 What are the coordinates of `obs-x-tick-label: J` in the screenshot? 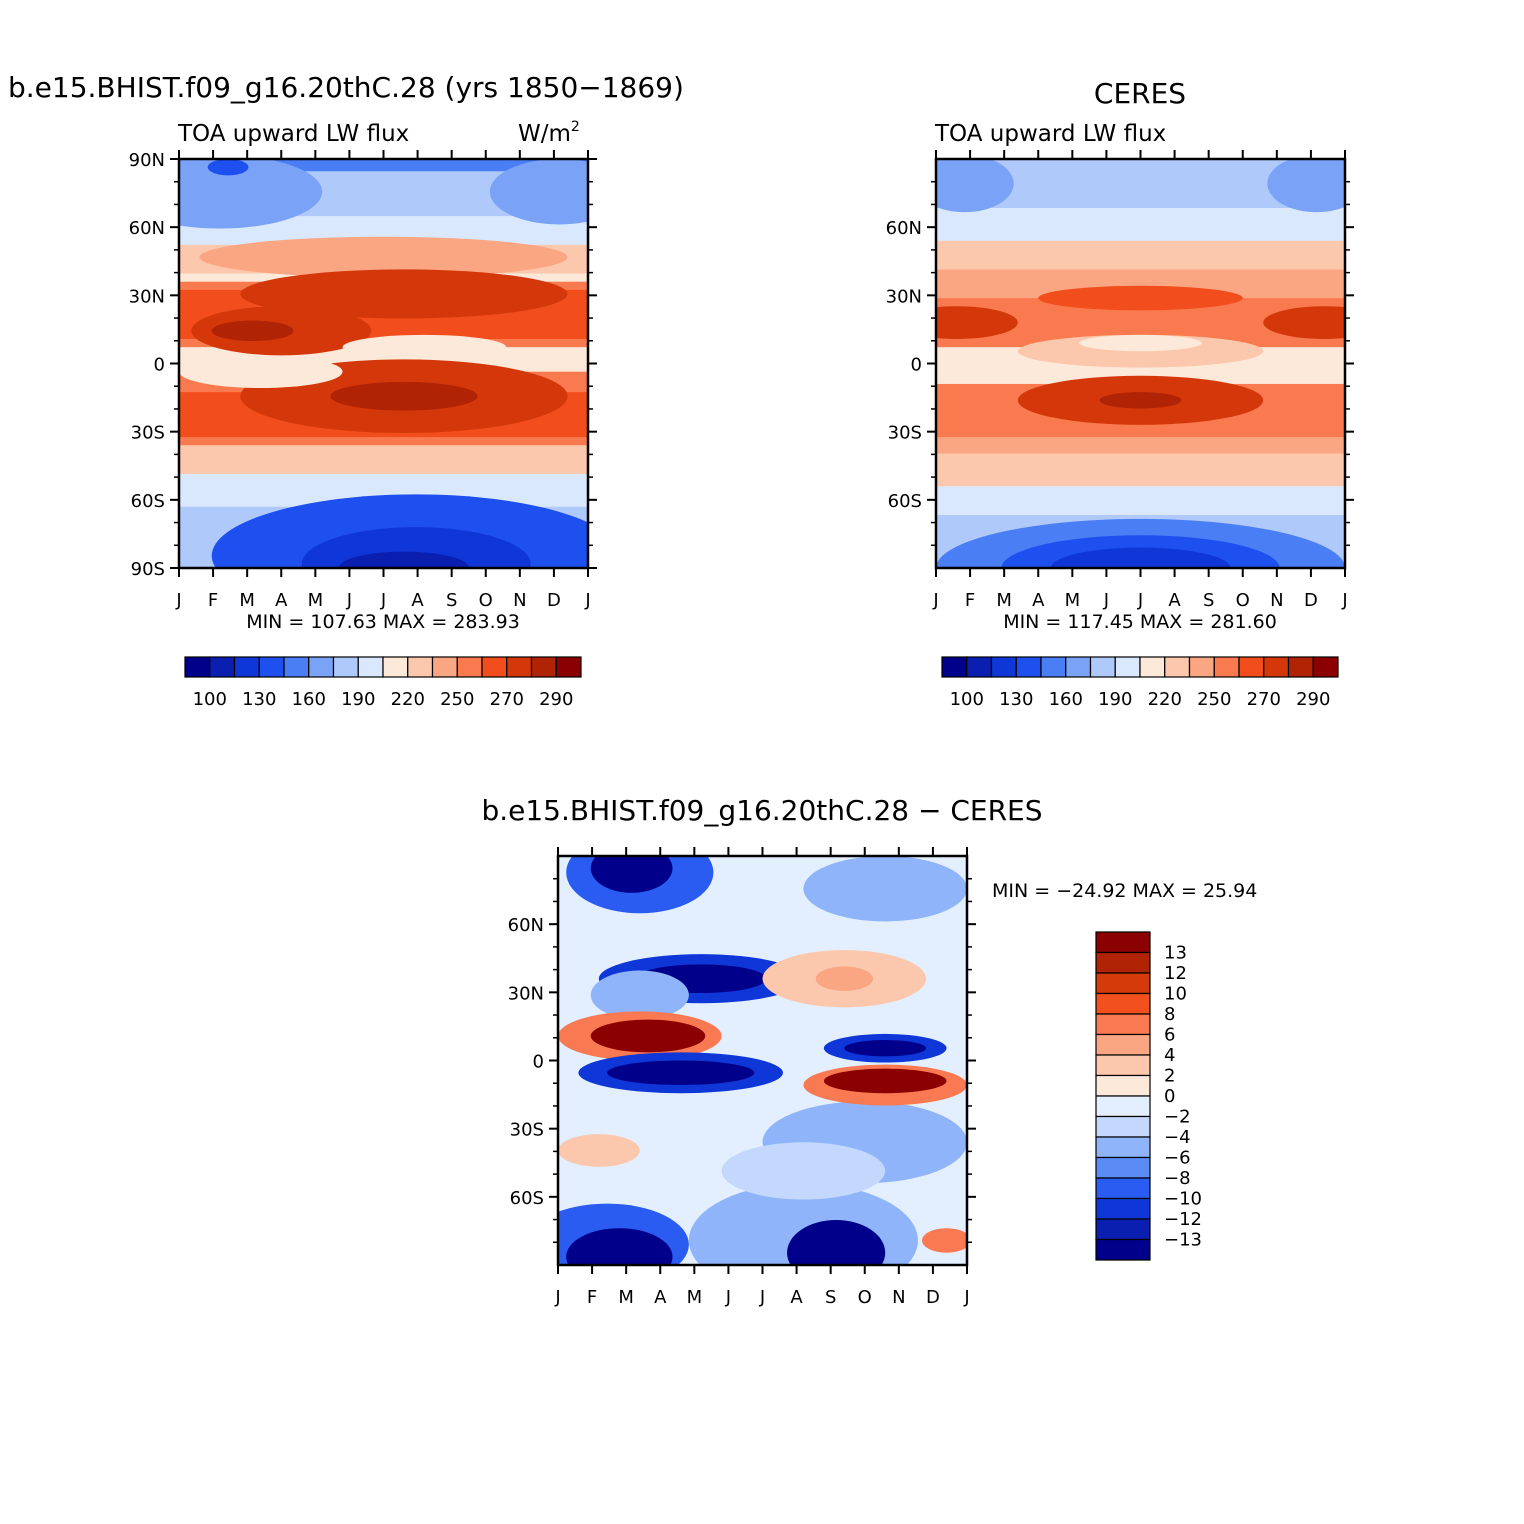 It's located at (1106, 600).